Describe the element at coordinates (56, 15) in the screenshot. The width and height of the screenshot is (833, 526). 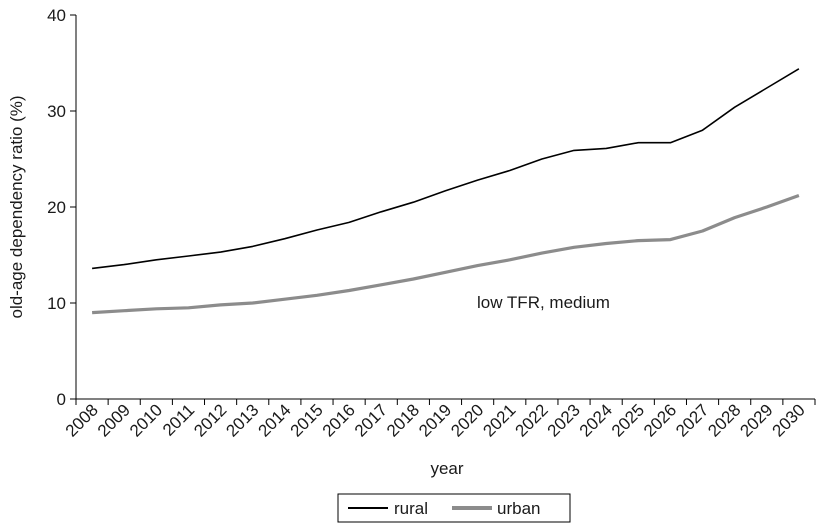
I see `y-tick-label: 40` at that location.